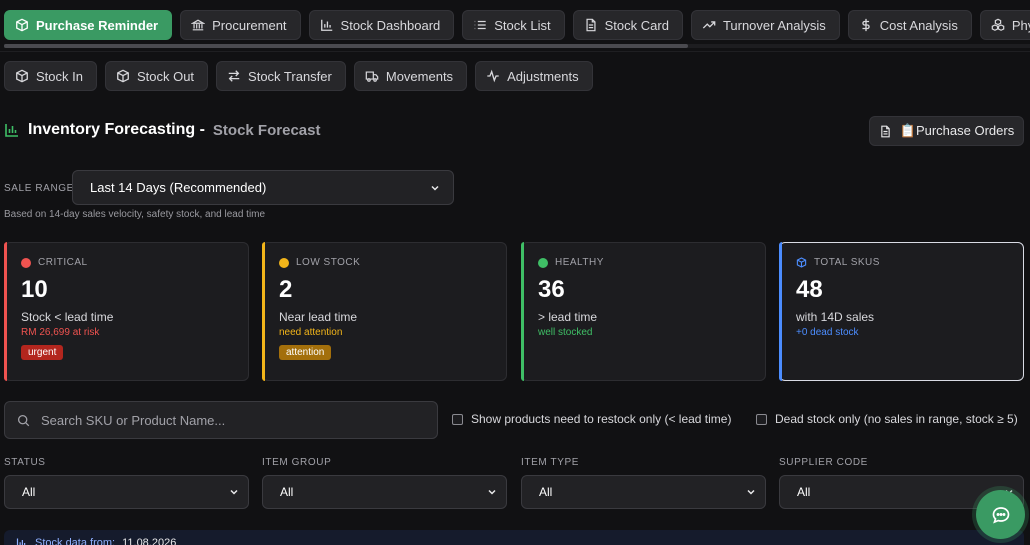 Image resolution: width=1030 pixels, height=545 pixels. Describe the element at coordinates (522, 25) in the screenshot. I see `tab-label: Stock List` at that location.